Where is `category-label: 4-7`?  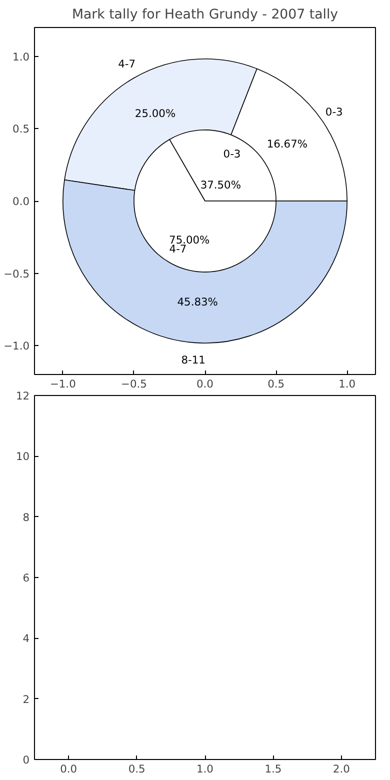
category-label: 4-7 is located at coordinates (178, 249).